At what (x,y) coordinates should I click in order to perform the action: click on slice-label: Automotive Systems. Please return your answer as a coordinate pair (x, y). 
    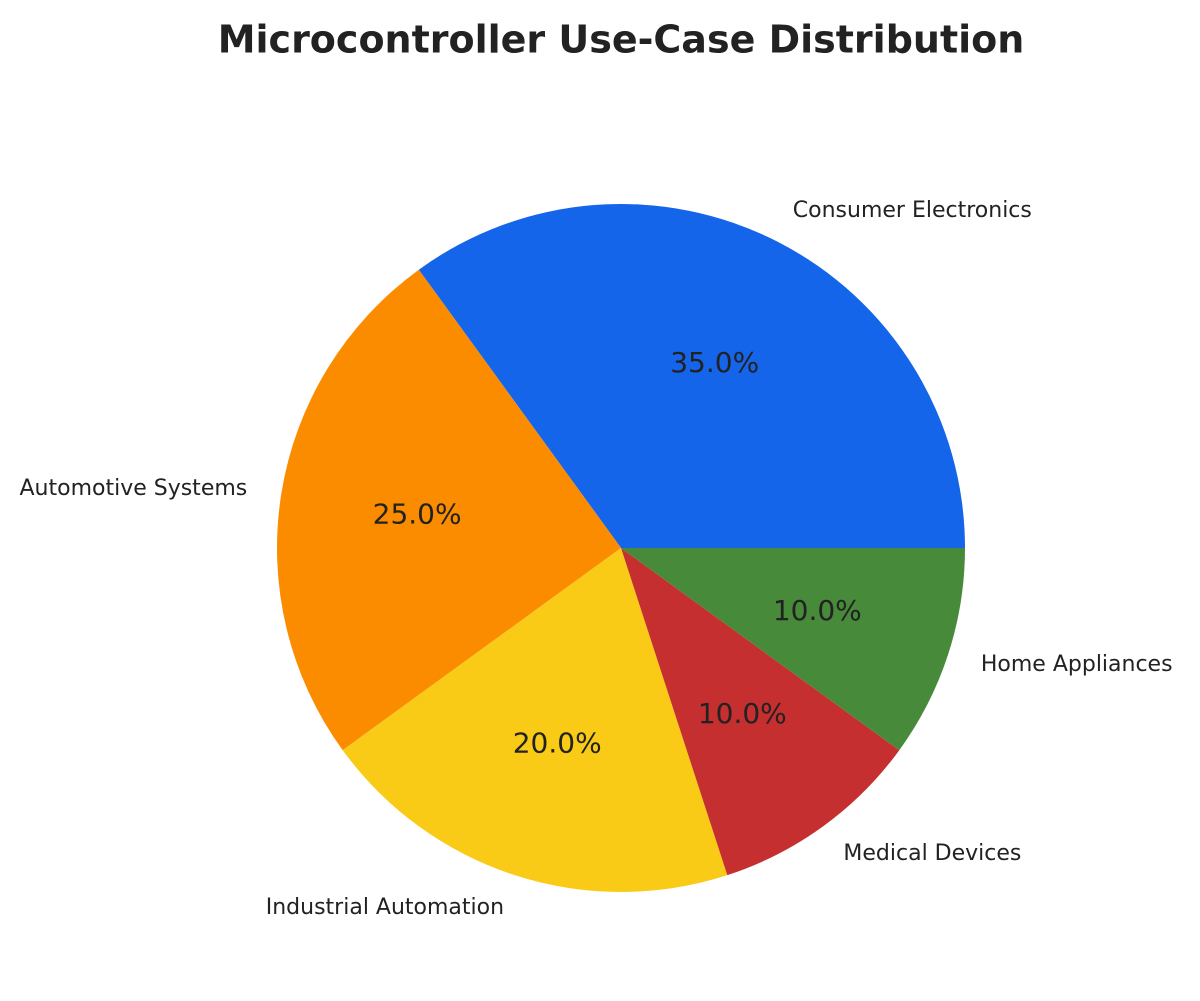
    Looking at the image, I should click on (133, 488).